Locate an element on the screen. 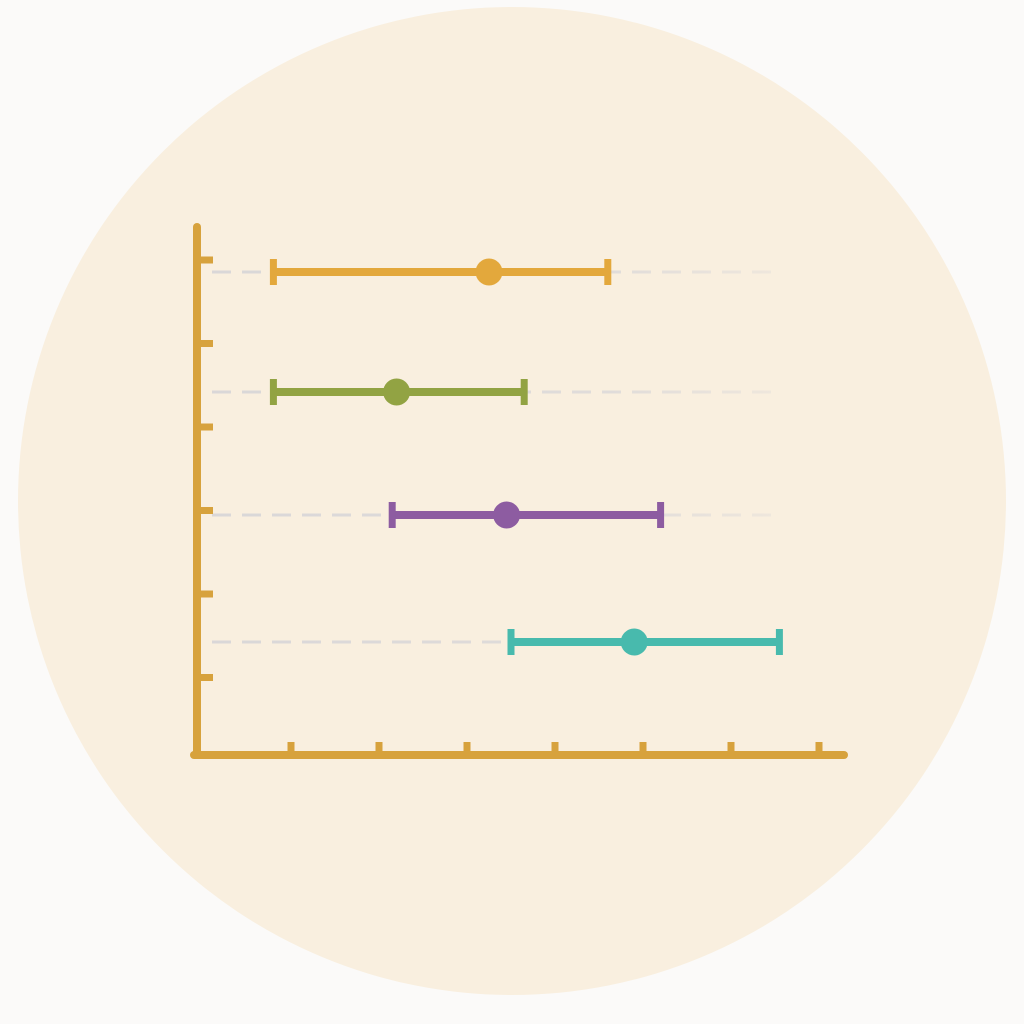 The height and width of the screenshot is (1024, 1024). series-3-dot is located at coordinates (507, 515).